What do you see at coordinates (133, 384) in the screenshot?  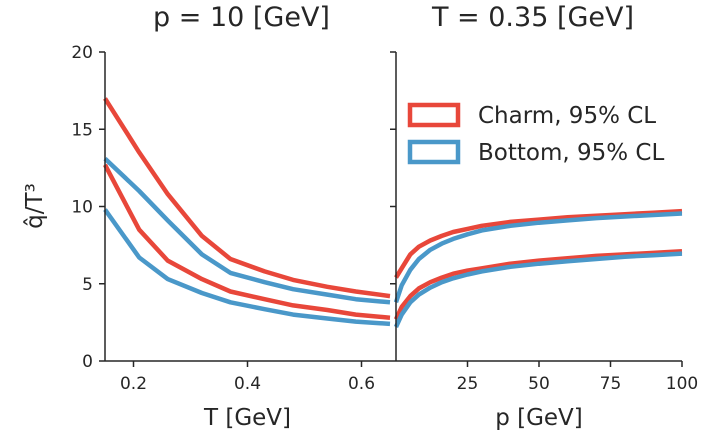 I see `x-tick-label: 0.2` at bounding box center [133, 384].